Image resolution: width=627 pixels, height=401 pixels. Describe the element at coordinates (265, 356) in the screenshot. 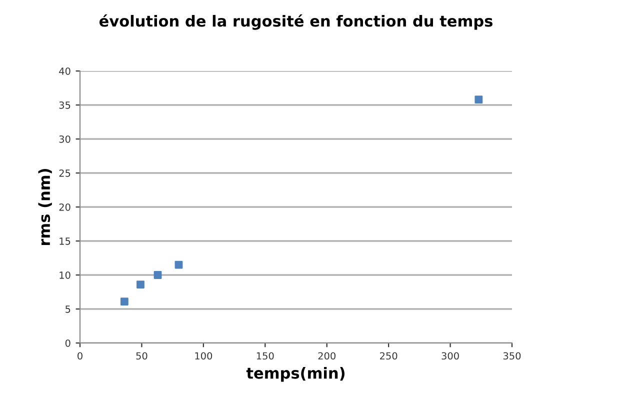

I see `x-tick-label: 150` at that location.